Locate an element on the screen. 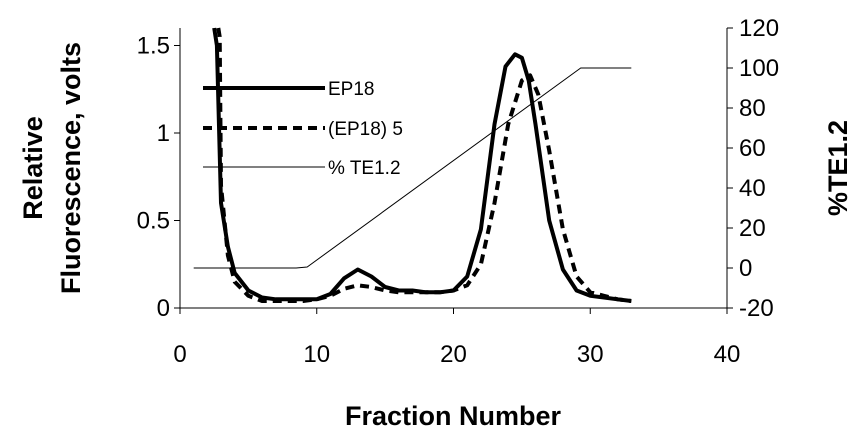 This screenshot has height=436, width=859. y-left-tick-label: 0 is located at coordinates (163, 308).